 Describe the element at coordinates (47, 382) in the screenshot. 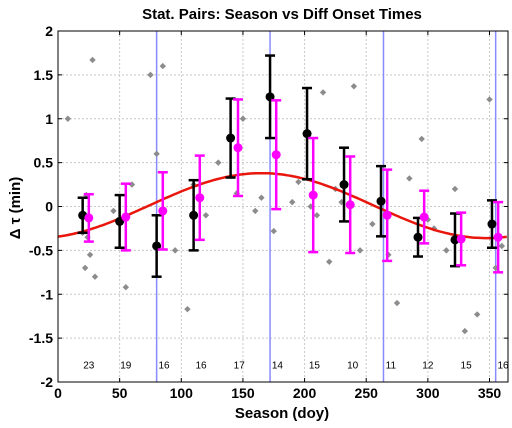

I see `y-tick-label: -2` at that location.